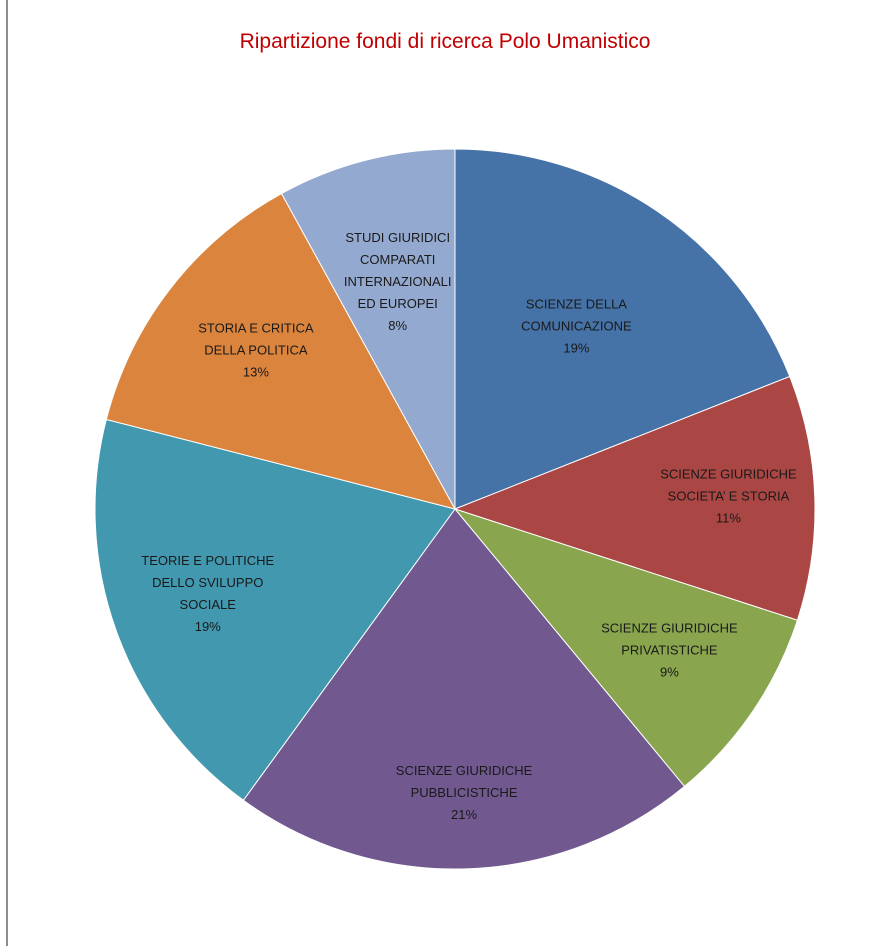  Describe the element at coordinates (397, 325) in the screenshot. I see `slice-percent: 8%` at that location.